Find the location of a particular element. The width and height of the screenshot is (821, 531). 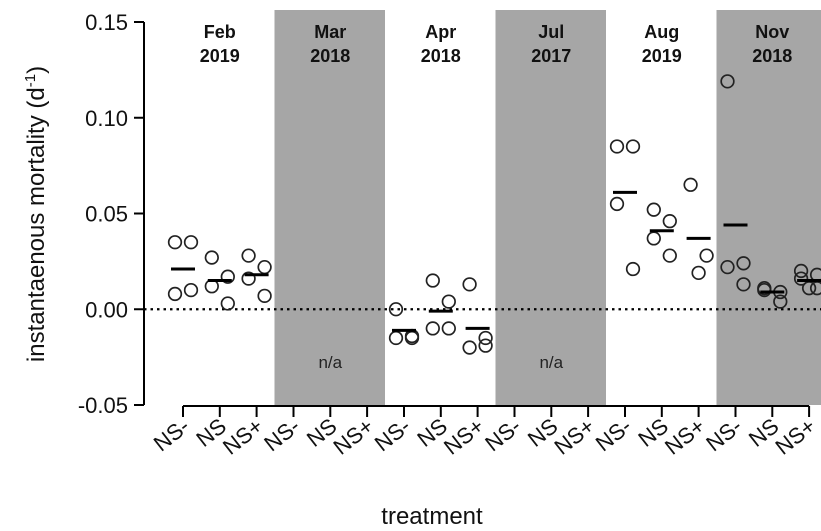

y-axis-title: instantaenous mortality (d-1) is located at coordinates (36, 214).